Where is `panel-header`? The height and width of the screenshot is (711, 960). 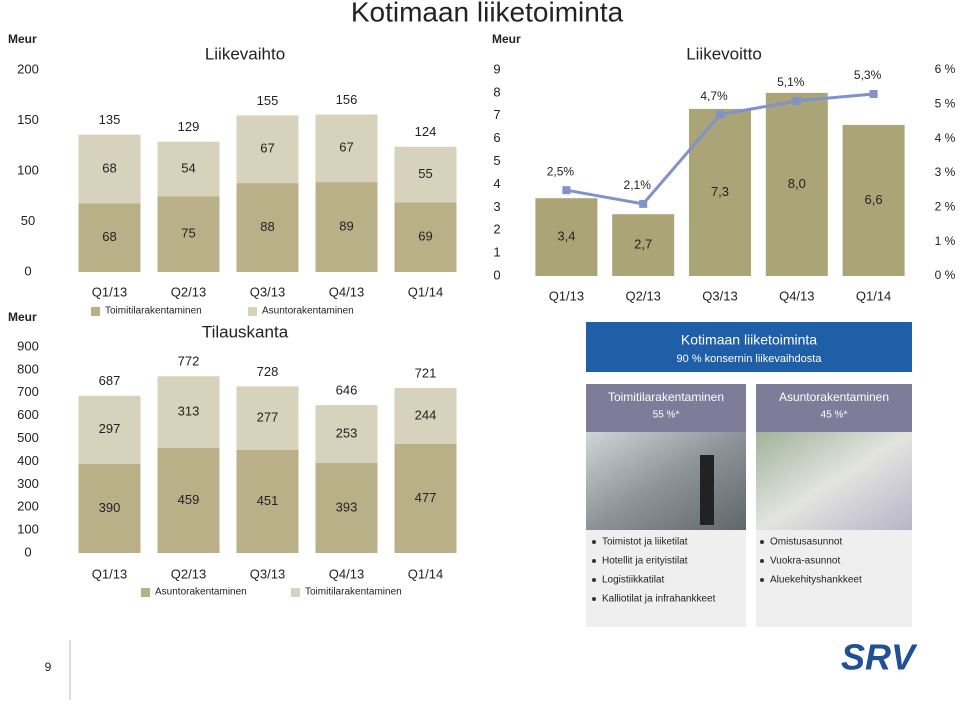
panel-header is located at coordinates (749, 347).